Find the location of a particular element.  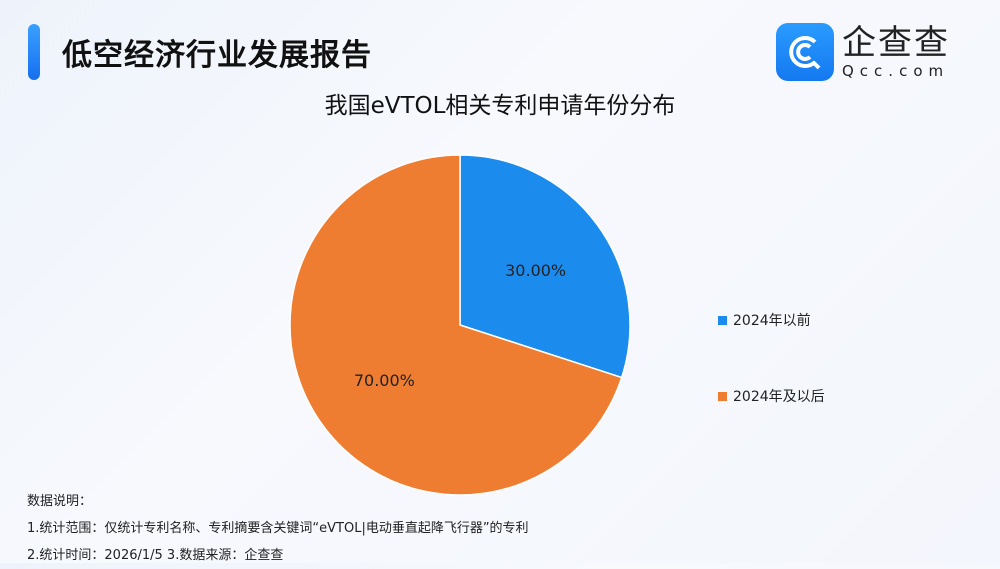

qcc-logo: 企查查 Qcc.com is located at coordinates (863, 52).